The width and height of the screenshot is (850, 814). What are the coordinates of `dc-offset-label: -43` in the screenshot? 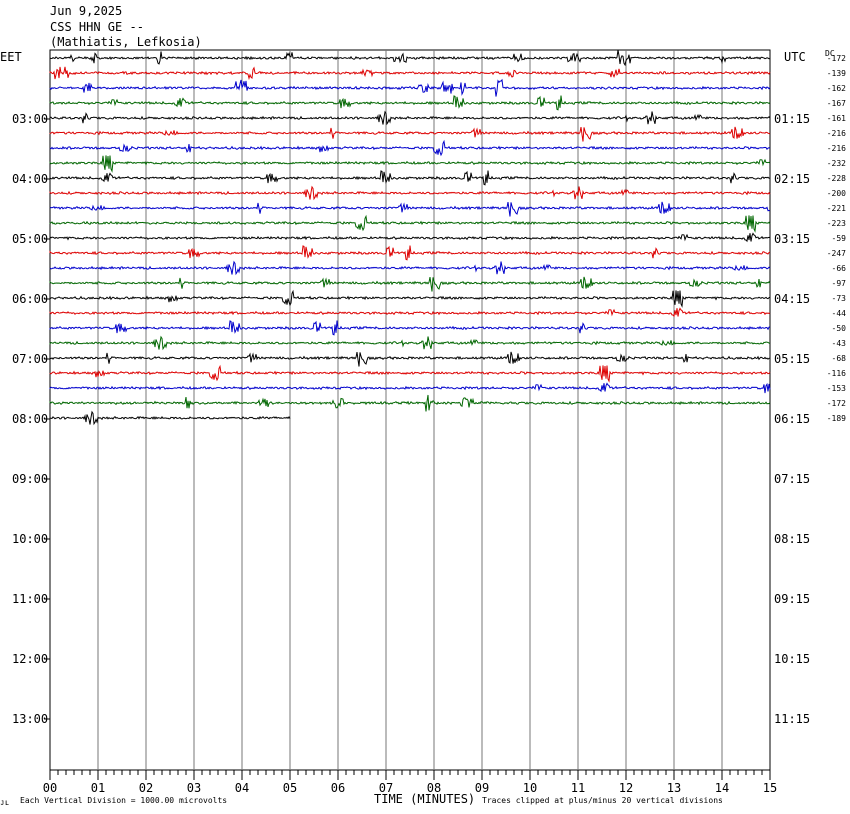 It's located at (839, 343).